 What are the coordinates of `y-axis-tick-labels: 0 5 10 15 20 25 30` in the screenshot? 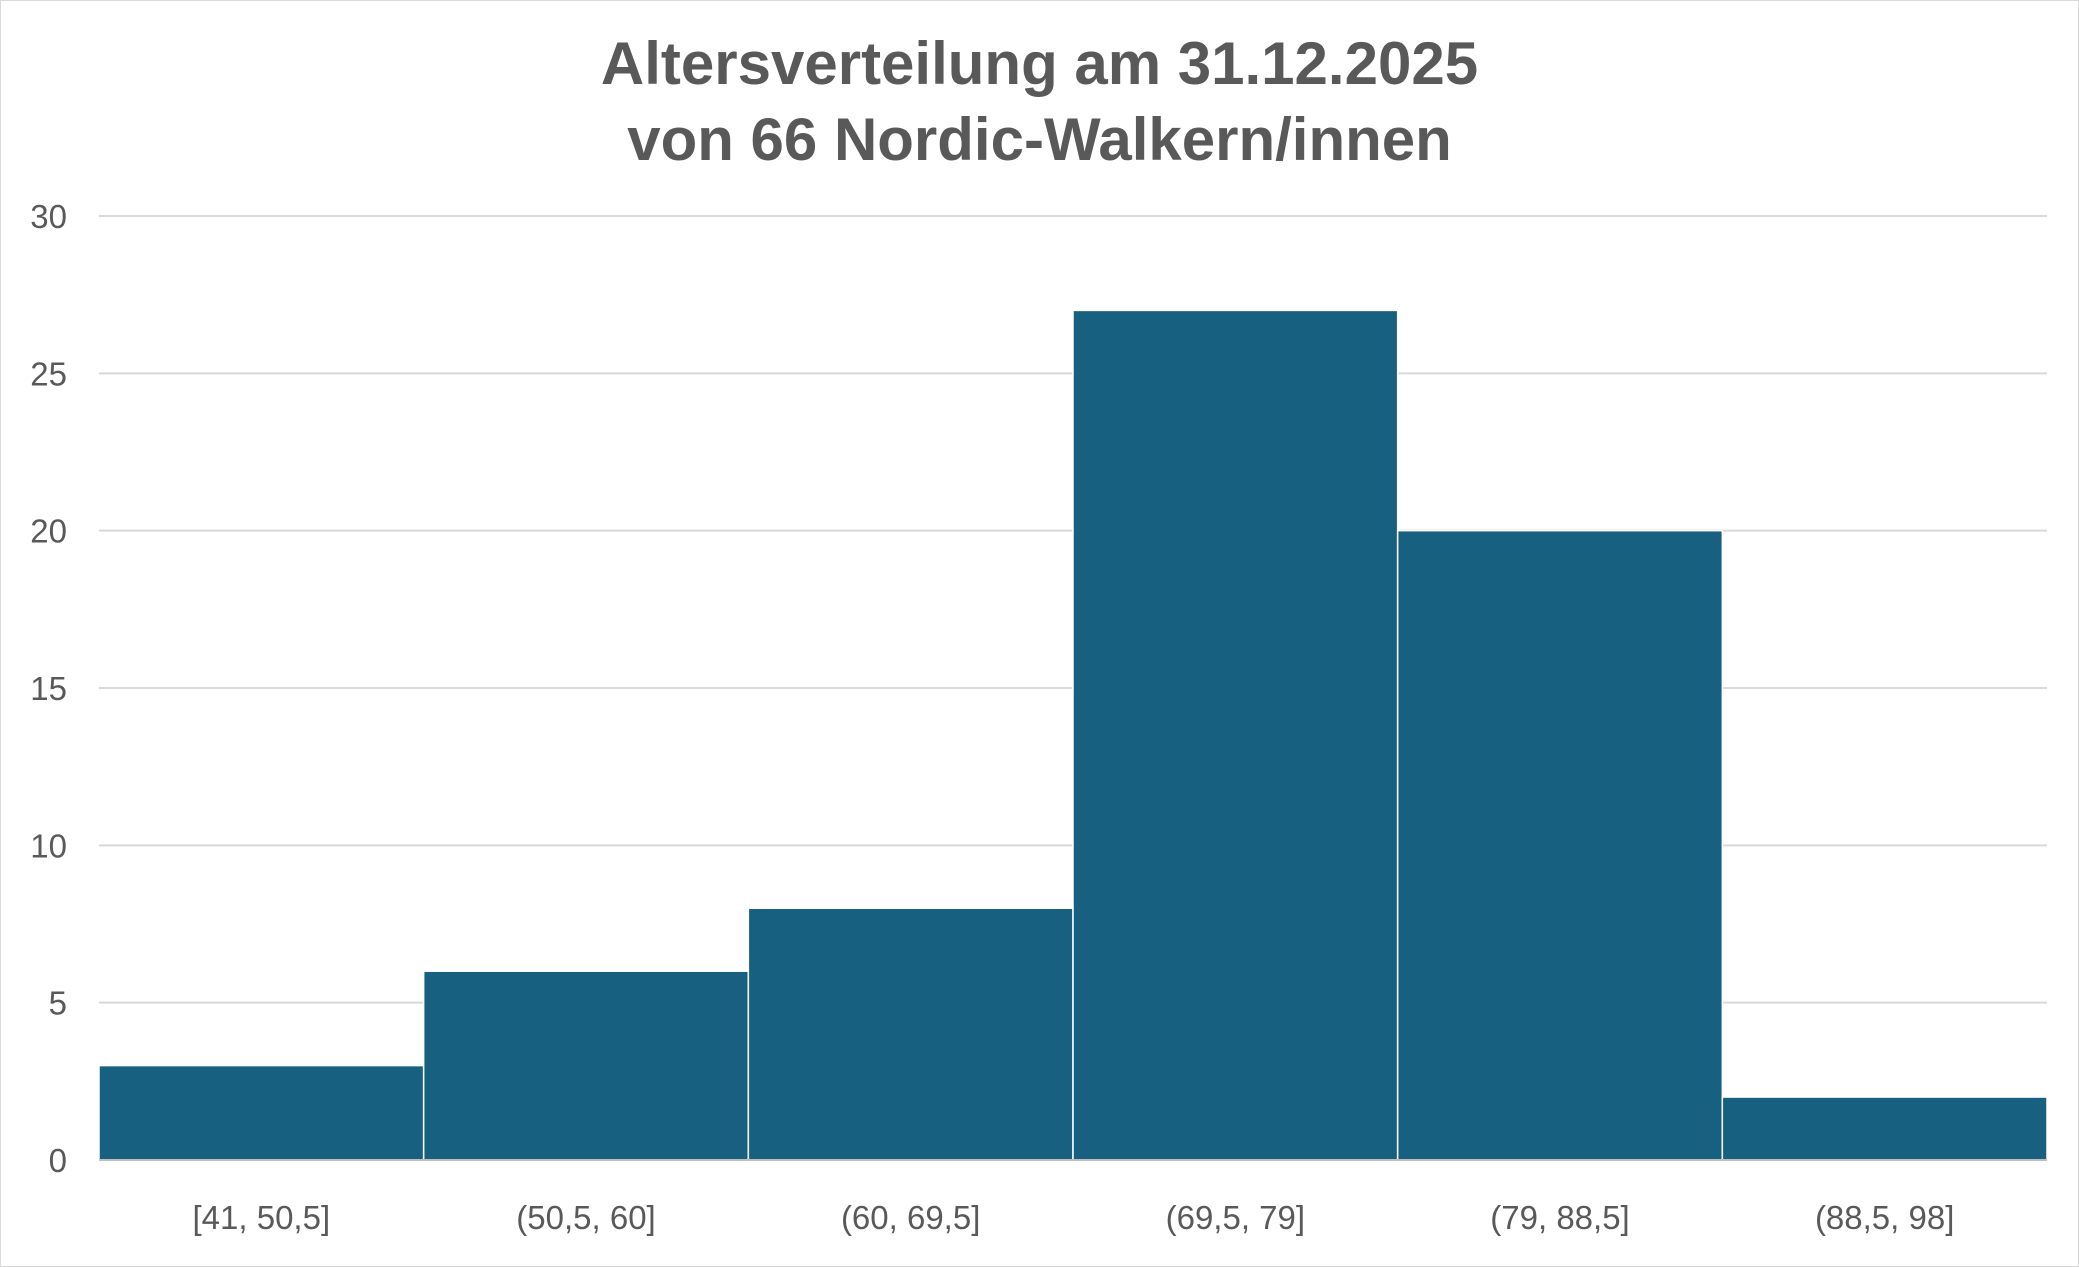 It's located at (48, 688).